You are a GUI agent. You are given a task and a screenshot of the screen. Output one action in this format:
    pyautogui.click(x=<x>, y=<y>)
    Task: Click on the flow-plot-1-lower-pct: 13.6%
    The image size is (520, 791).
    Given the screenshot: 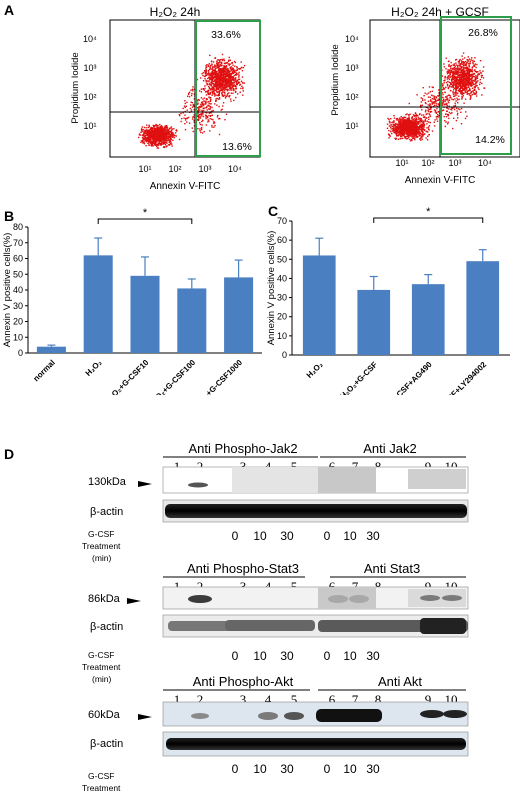 What is the action you would take?
    pyautogui.click(x=237, y=147)
    